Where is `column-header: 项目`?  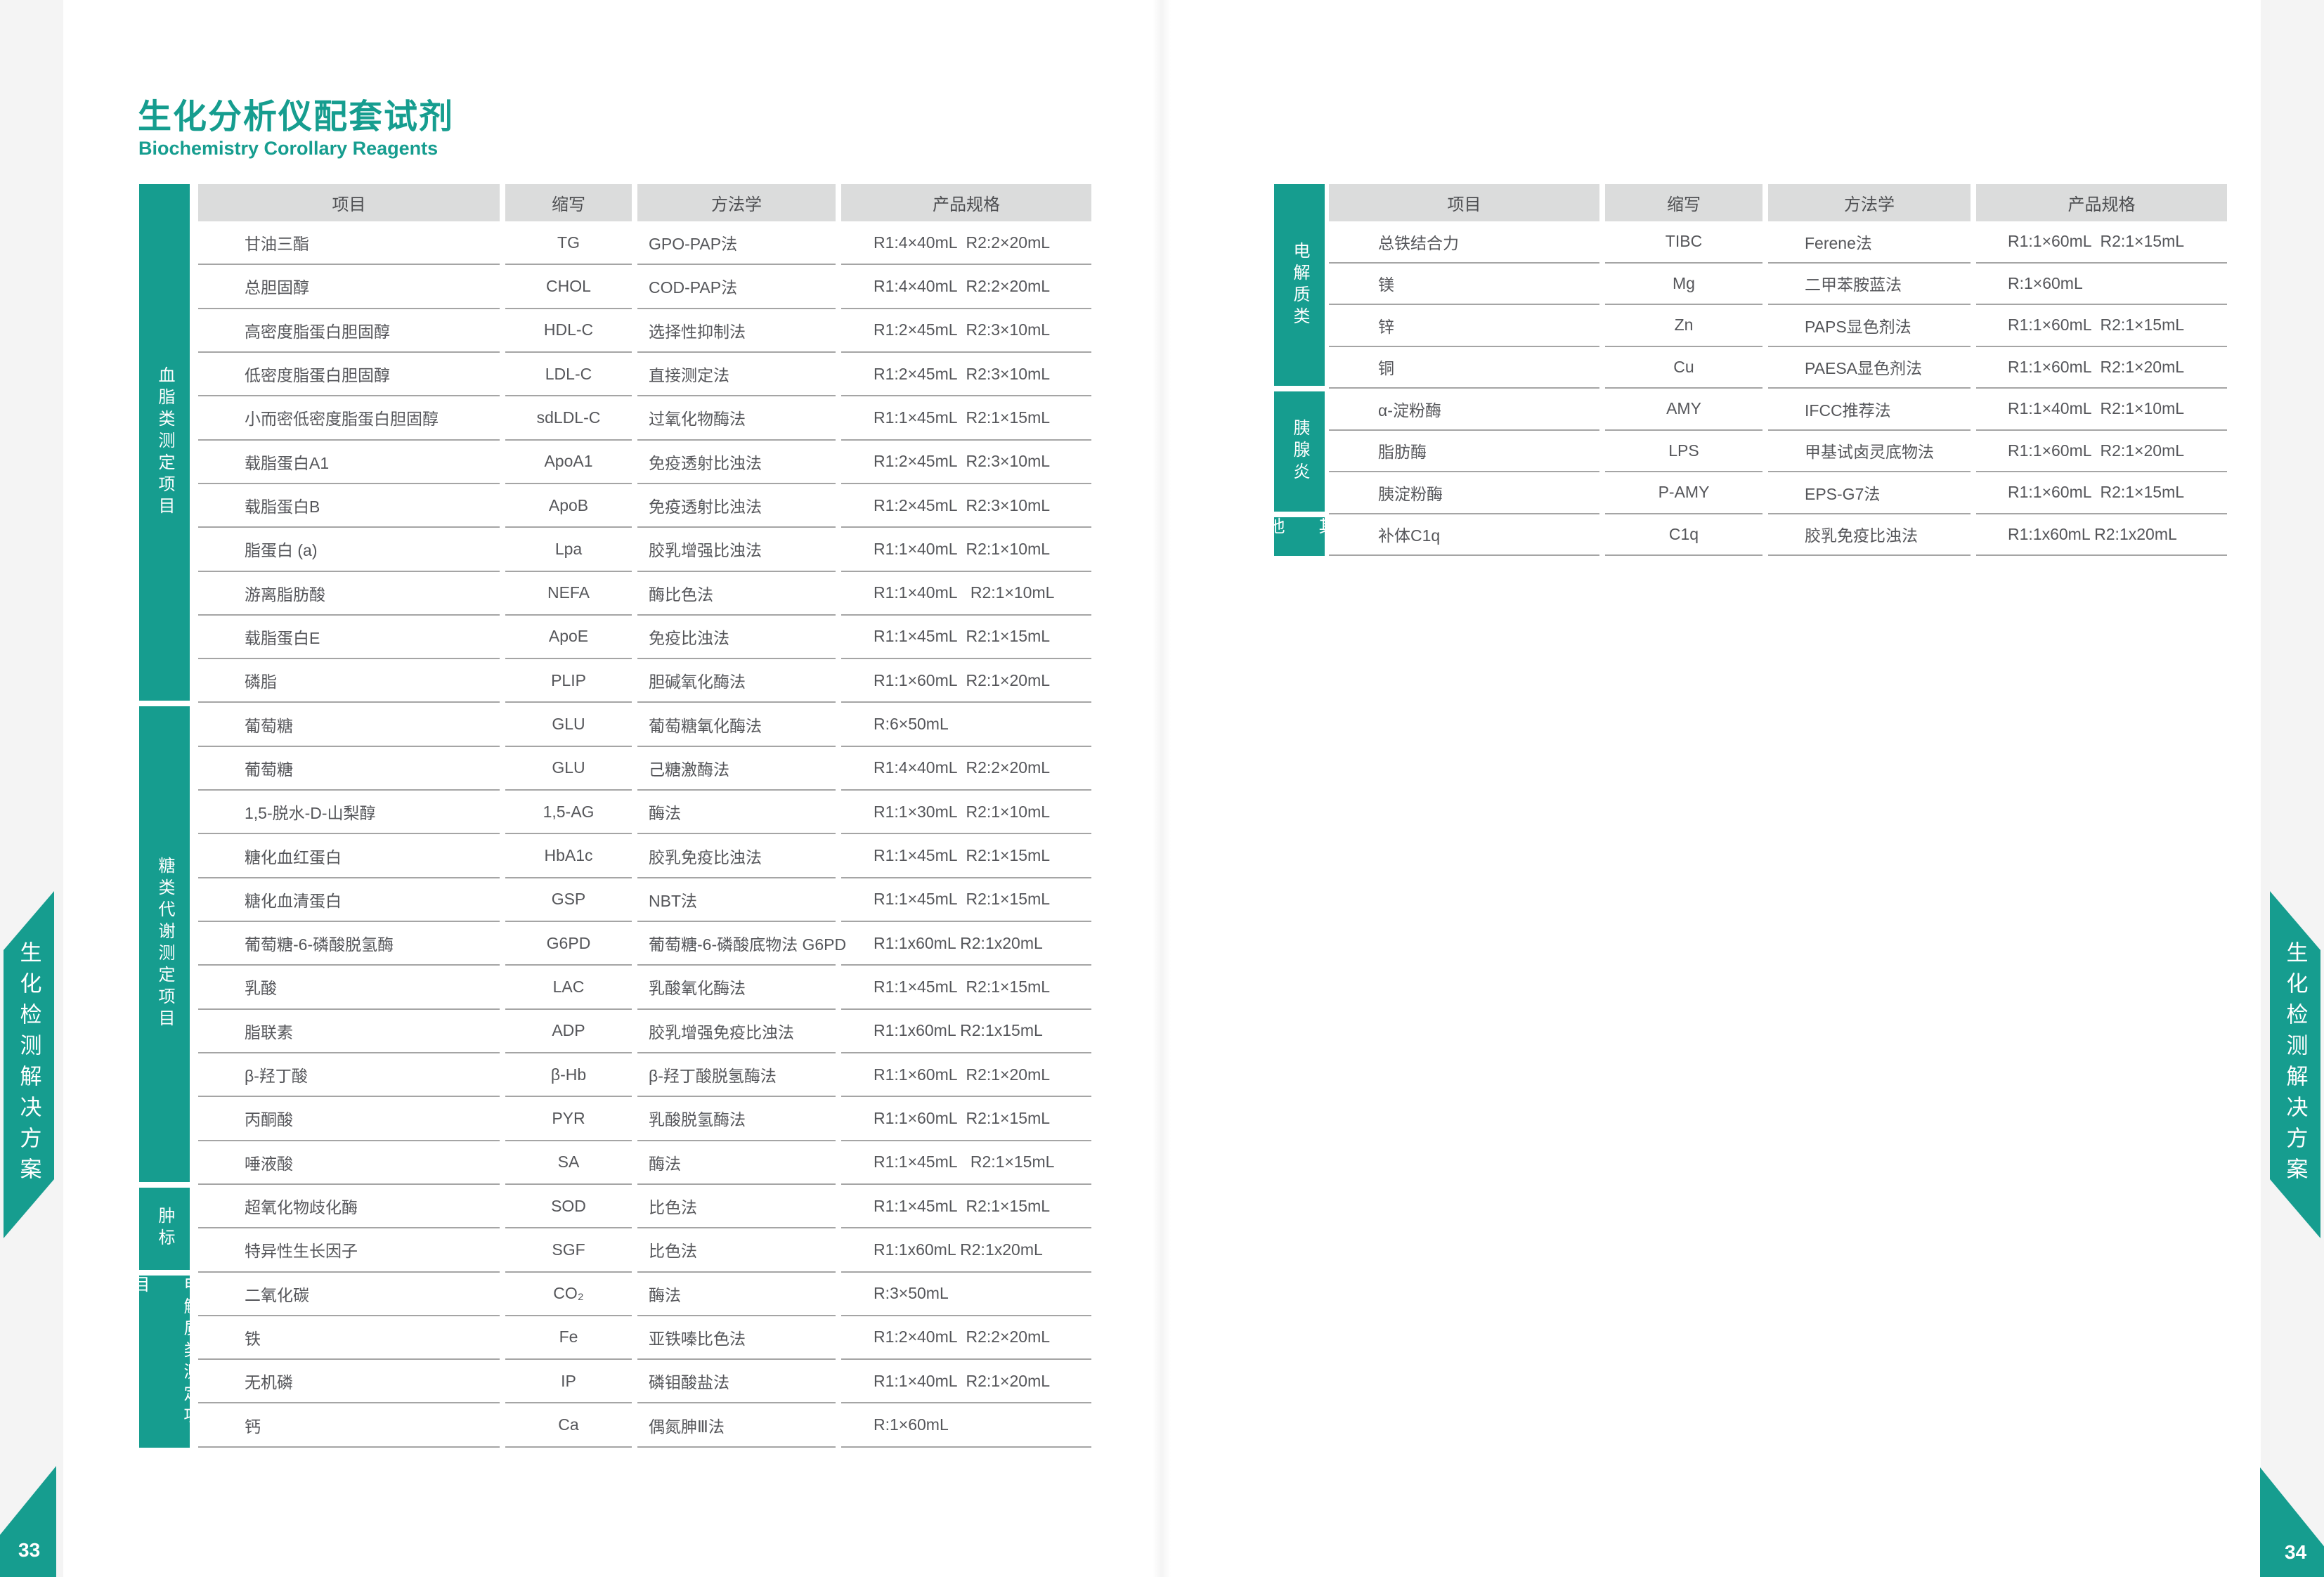
column-header: 项目 is located at coordinates (1464, 202).